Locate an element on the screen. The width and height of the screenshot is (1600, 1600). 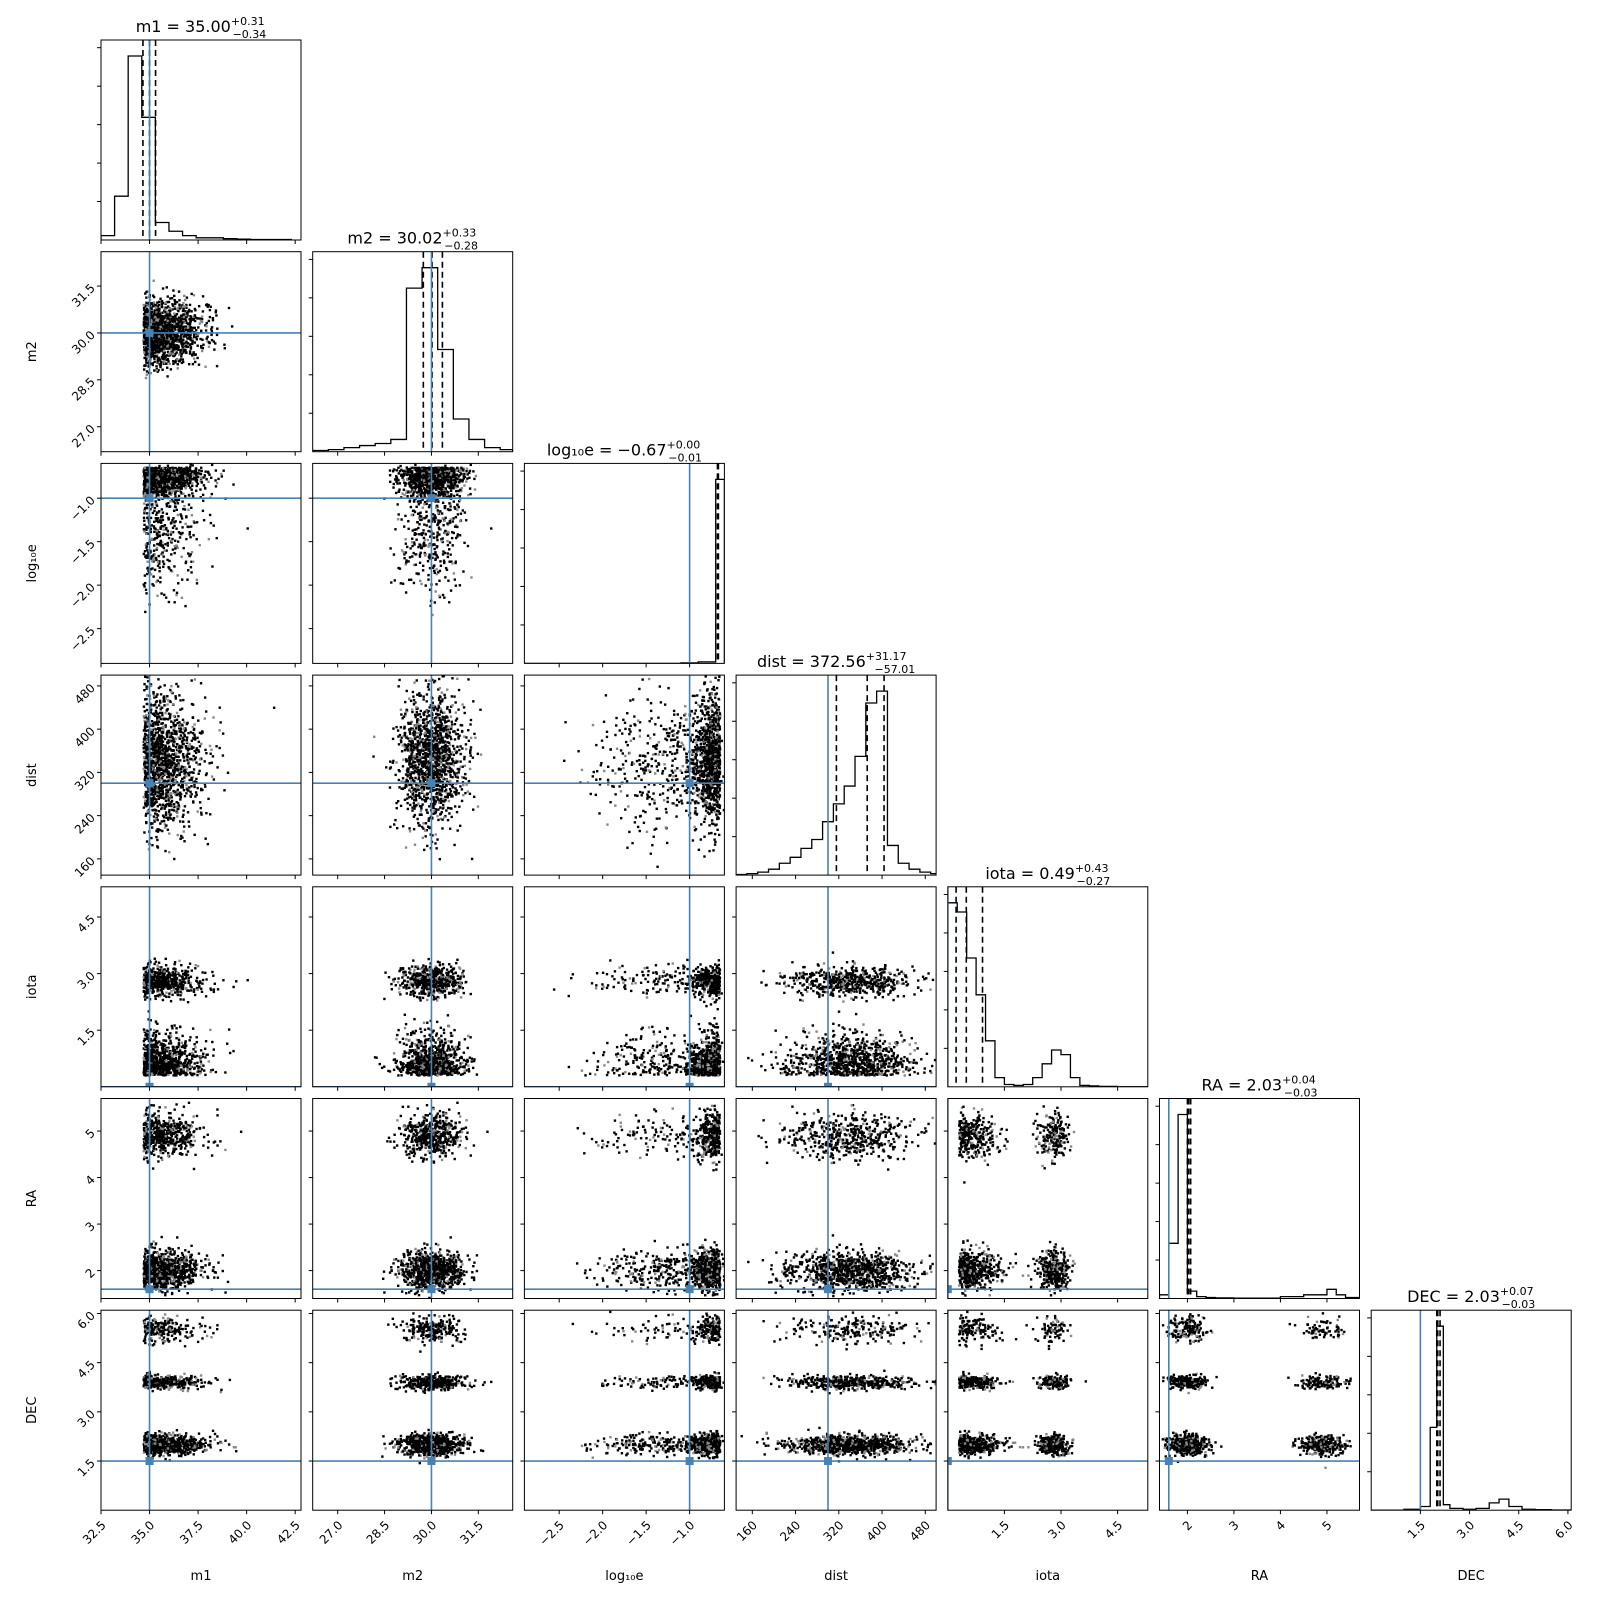
truth-marker is located at coordinates (149, 332).